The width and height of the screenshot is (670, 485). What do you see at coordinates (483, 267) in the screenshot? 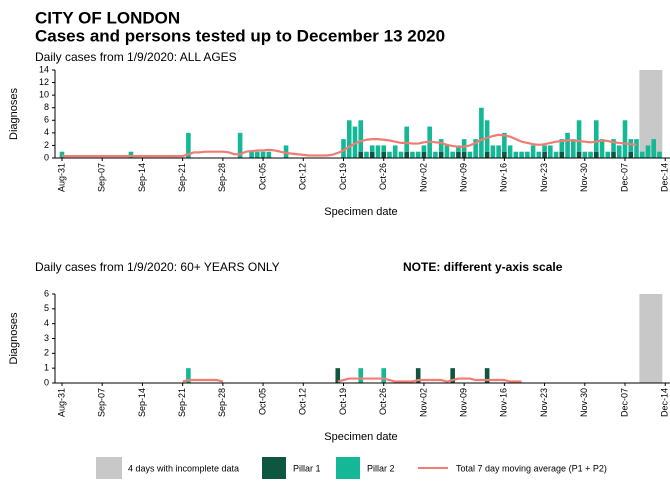
I see `panel-note: NOTE: different y-axis scale` at bounding box center [483, 267].